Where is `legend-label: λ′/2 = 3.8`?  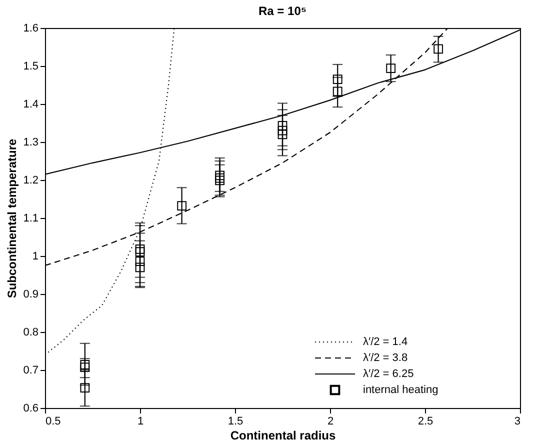 legend-label: λ′/2 = 3.8 is located at coordinates (385, 358).